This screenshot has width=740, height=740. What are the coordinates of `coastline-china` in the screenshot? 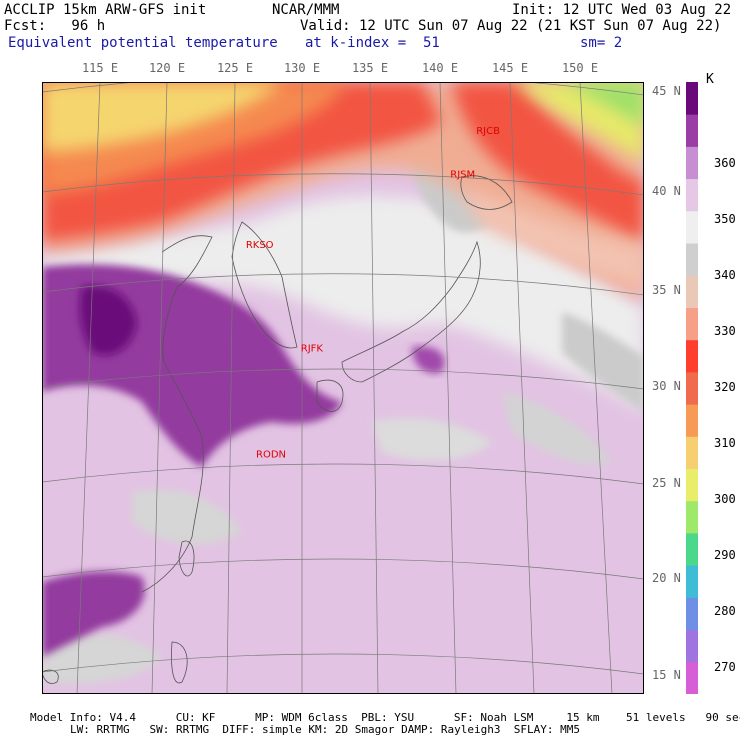 It's located at (177, 414).